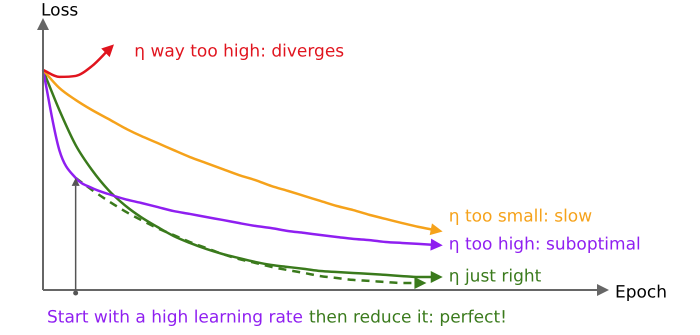 This screenshot has width=700, height=335. What do you see at coordinates (641, 292) in the screenshot?
I see `x-axis-title: Epoch` at bounding box center [641, 292].